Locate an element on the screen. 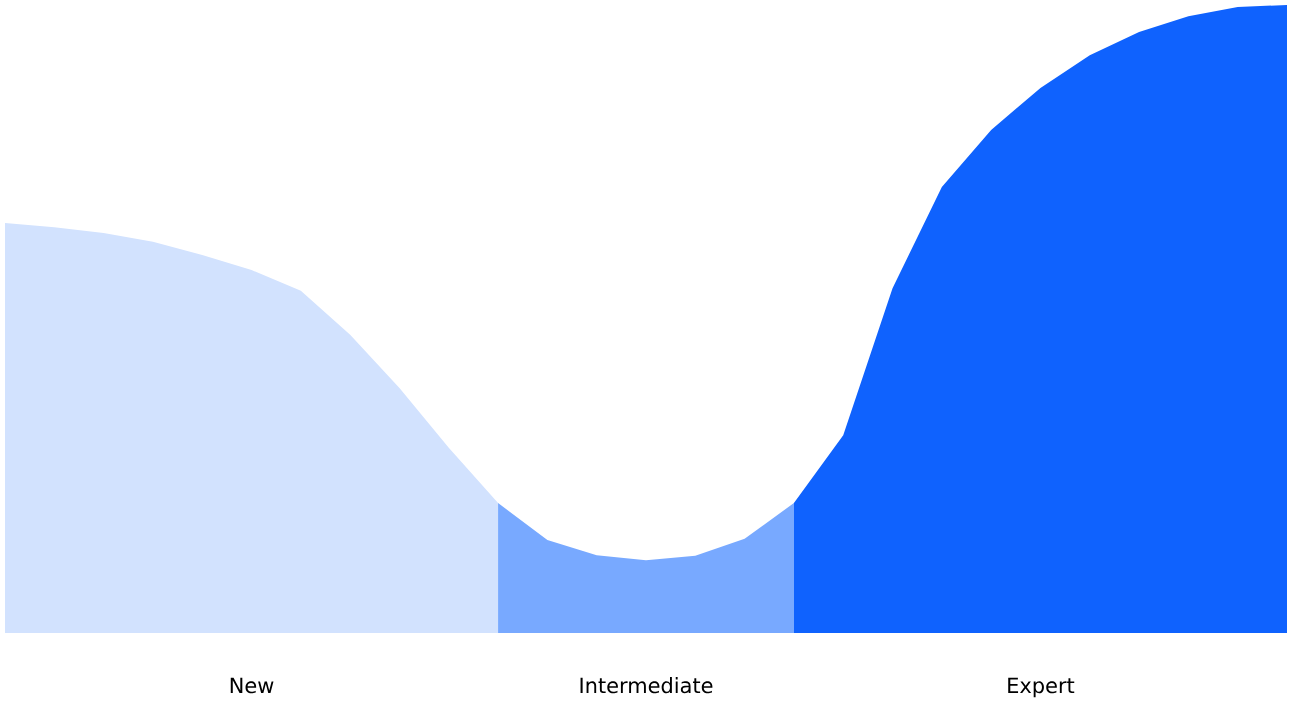 The width and height of the screenshot is (1289, 707). text: New is located at coordinates (252, 685).